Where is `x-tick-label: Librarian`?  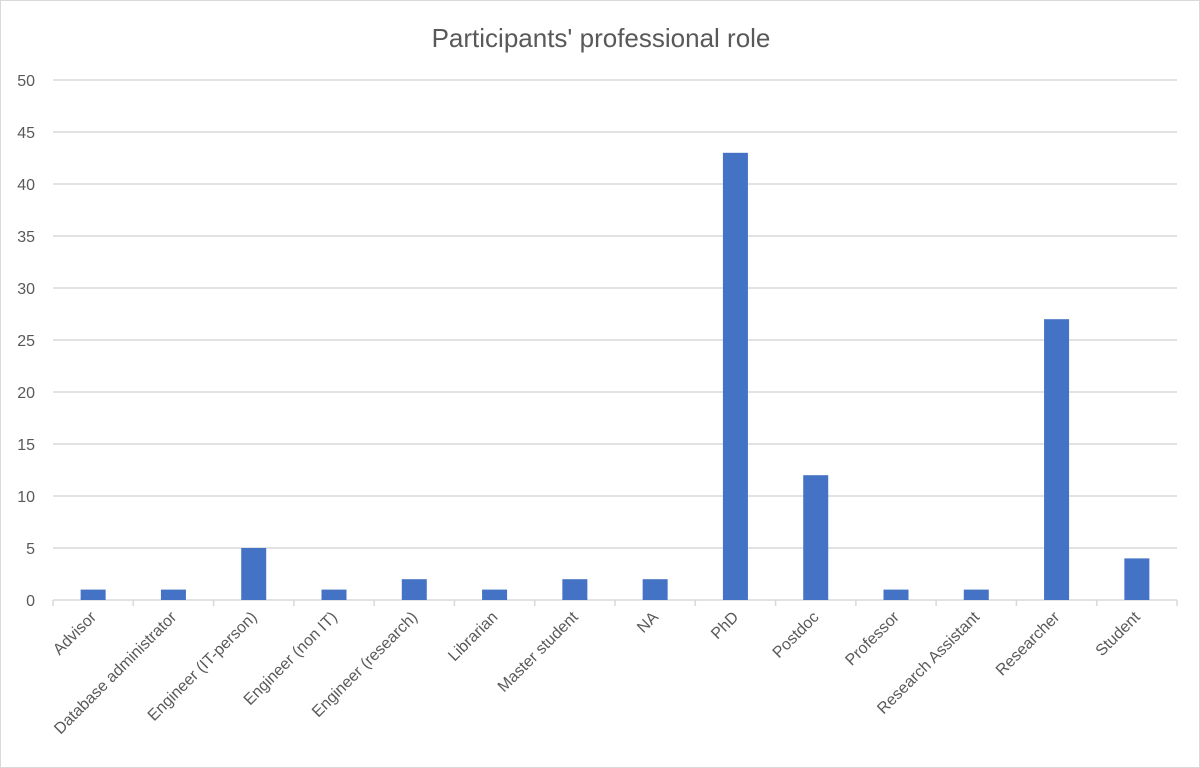 x-tick-label: Librarian is located at coordinates (473, 637).